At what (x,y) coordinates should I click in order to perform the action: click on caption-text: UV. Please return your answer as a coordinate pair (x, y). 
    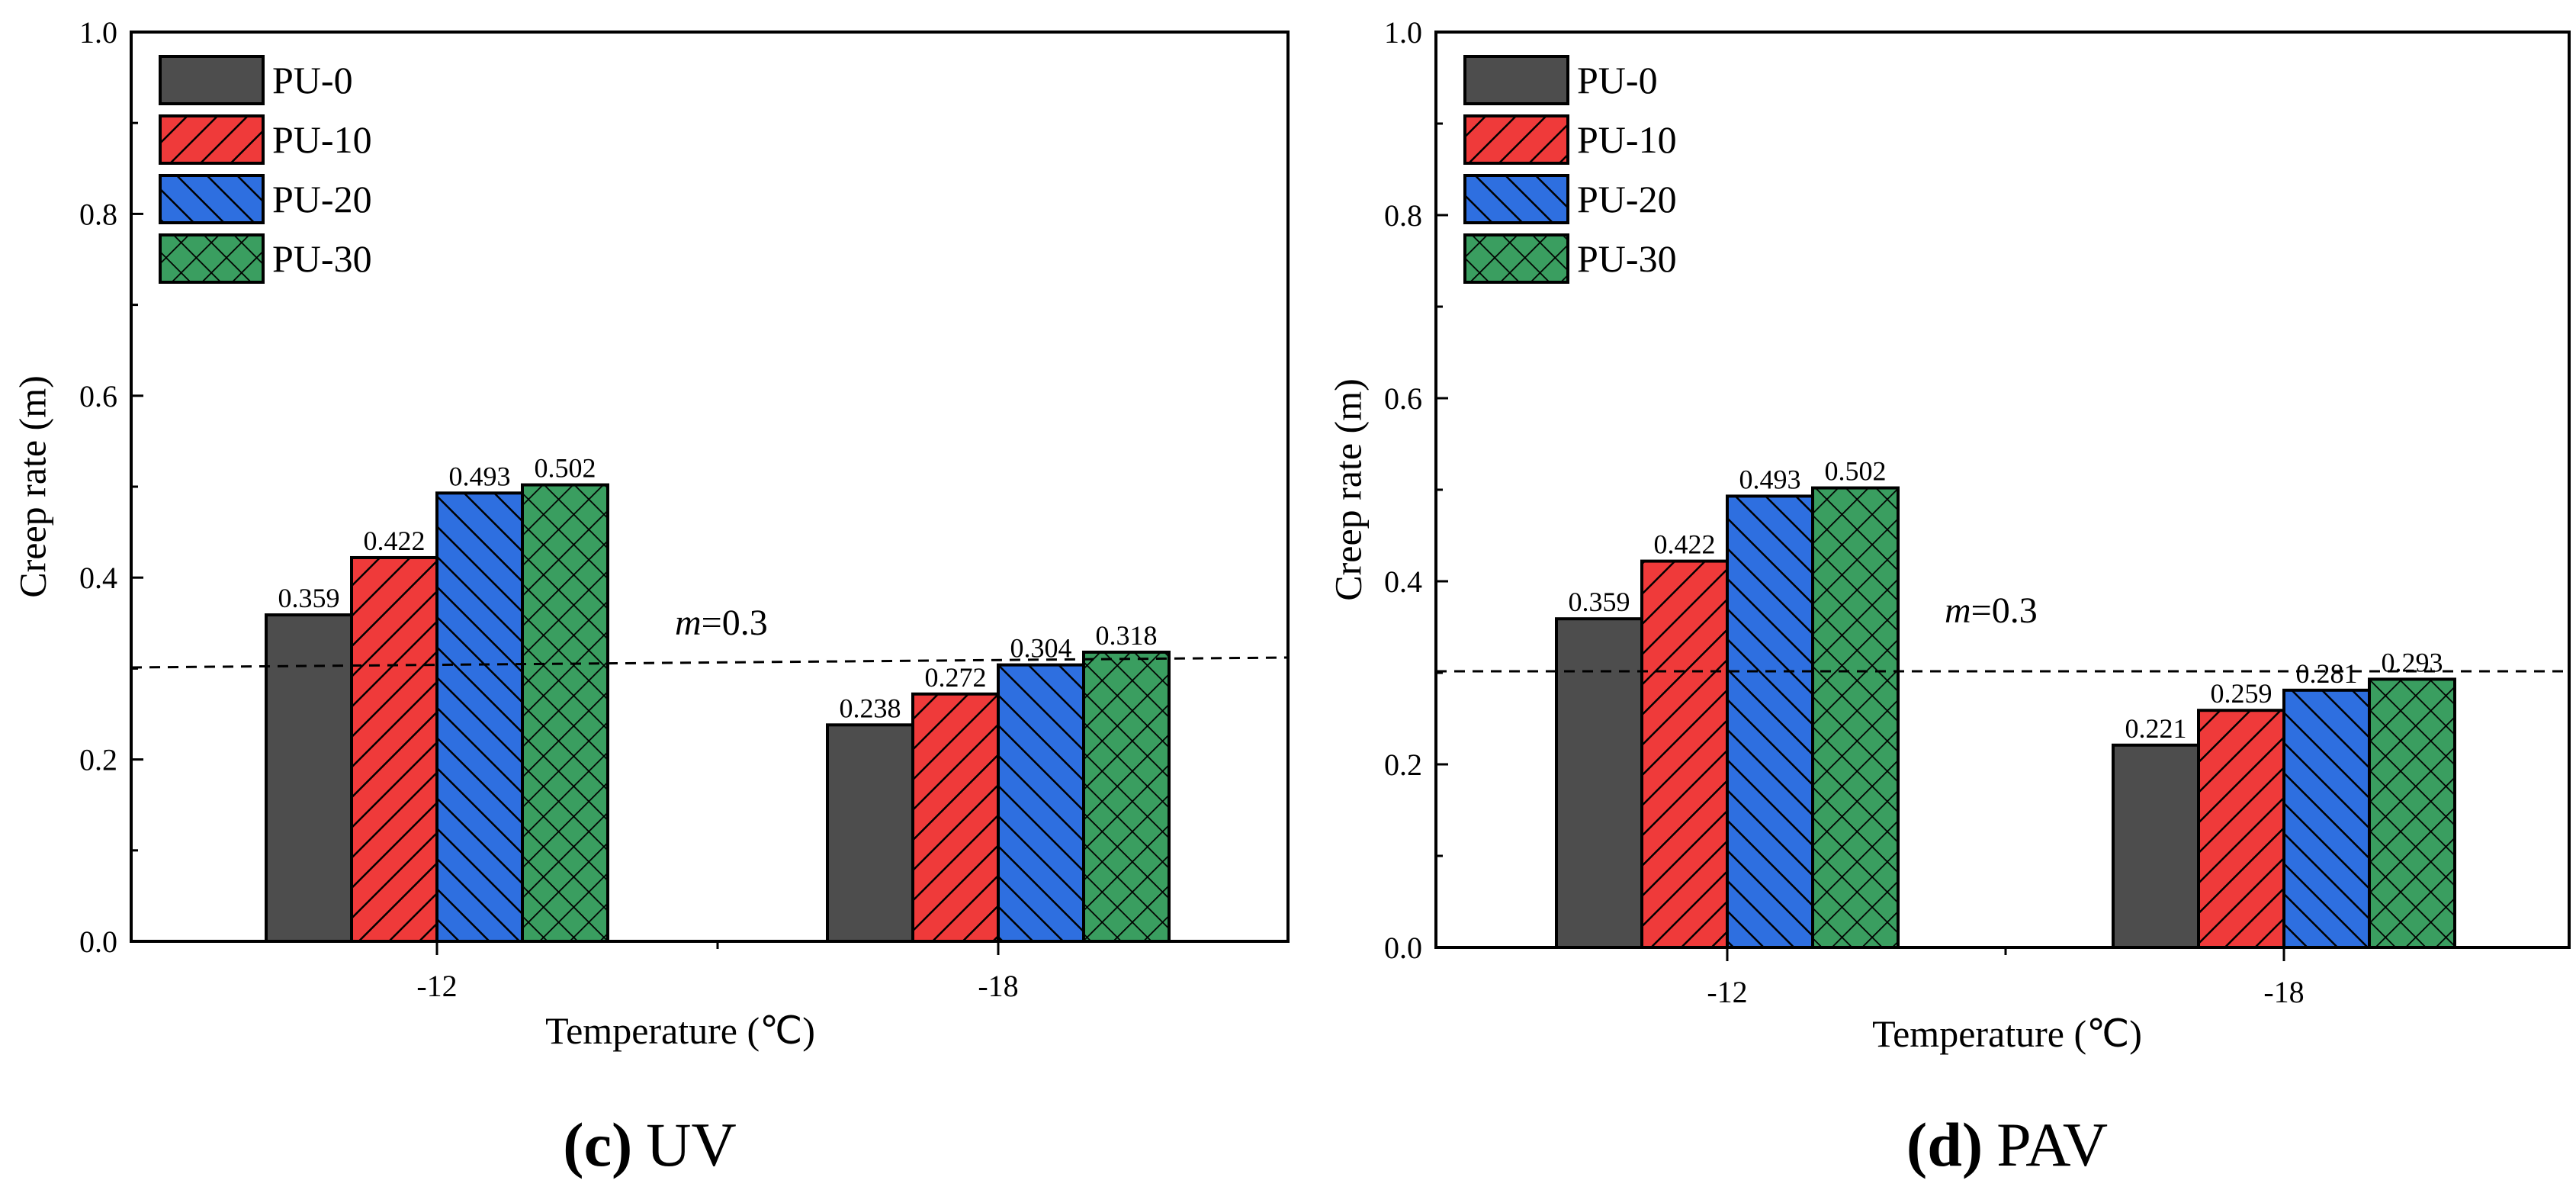
    Looking at the image, I should click on (691, 1144).